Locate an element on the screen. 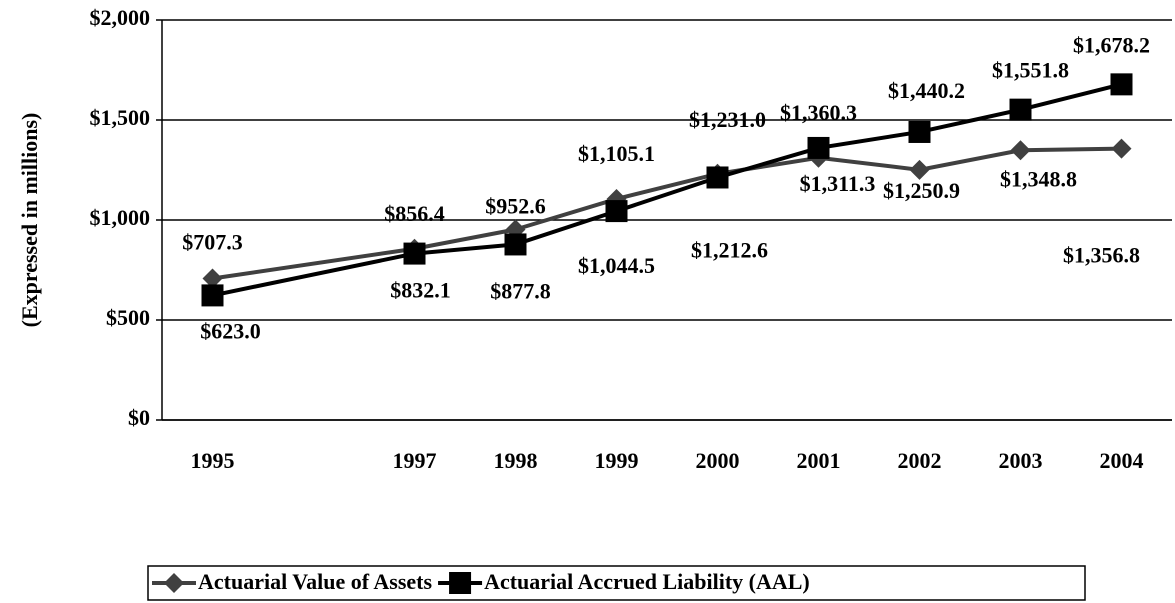 The image size is (1175, 603). data-label: $1,250.9 is located at coordinates (921, 190).